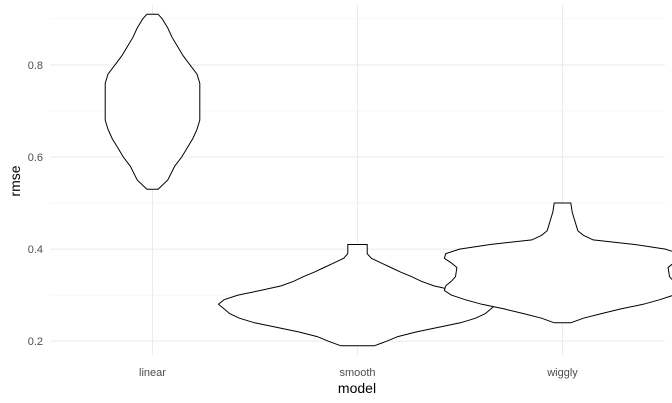 The width and height of the screenshot is (672, 403). I want to click on y-tick-label: 0.8, so click(35, 66).